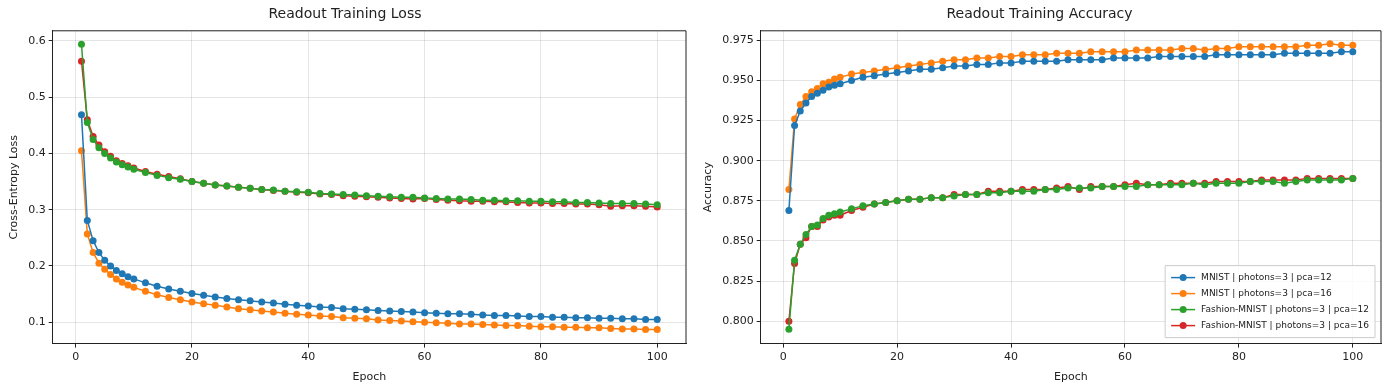 The image size is (1389, 390). Describe the element at coordinates (1039, 13) in the screenshot. I see `chart-title: Readout Training Accuracy` at that location.